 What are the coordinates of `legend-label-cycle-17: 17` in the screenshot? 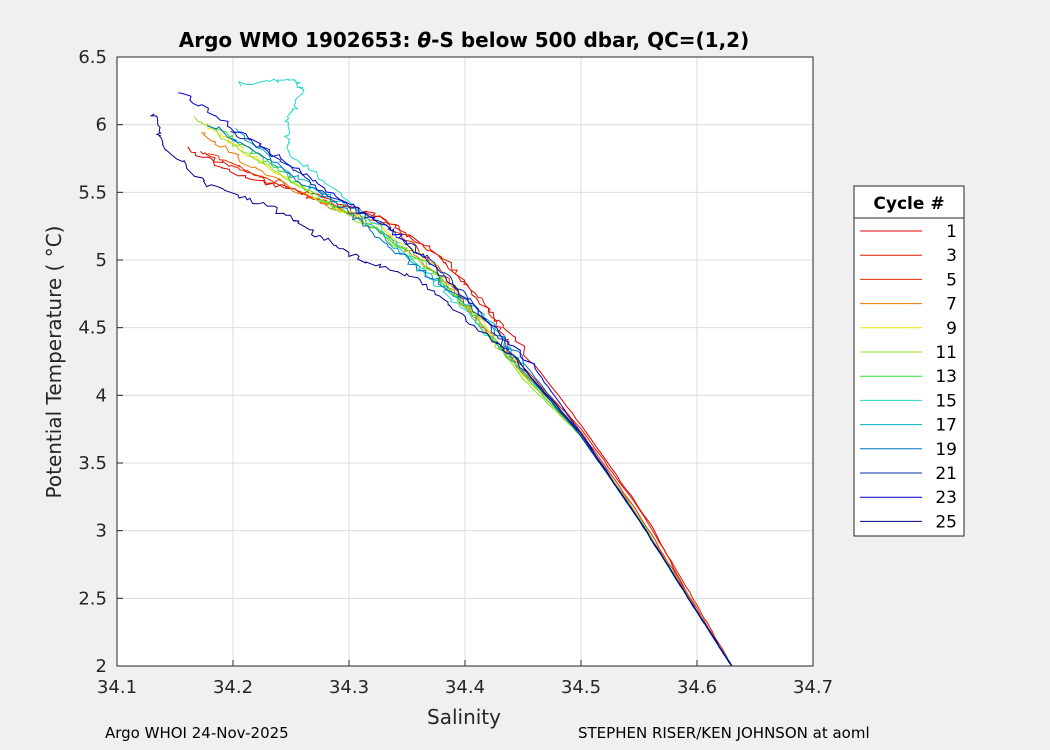 It's located at (946, 426).